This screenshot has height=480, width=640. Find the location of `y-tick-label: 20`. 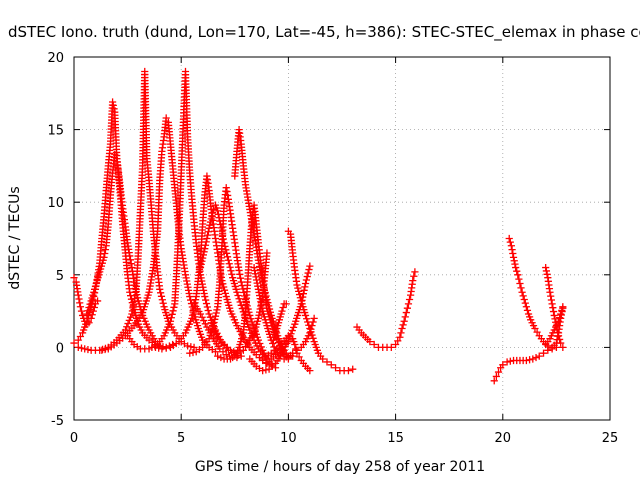

y-tick-label: 20 is located at coordinates (55, 58).